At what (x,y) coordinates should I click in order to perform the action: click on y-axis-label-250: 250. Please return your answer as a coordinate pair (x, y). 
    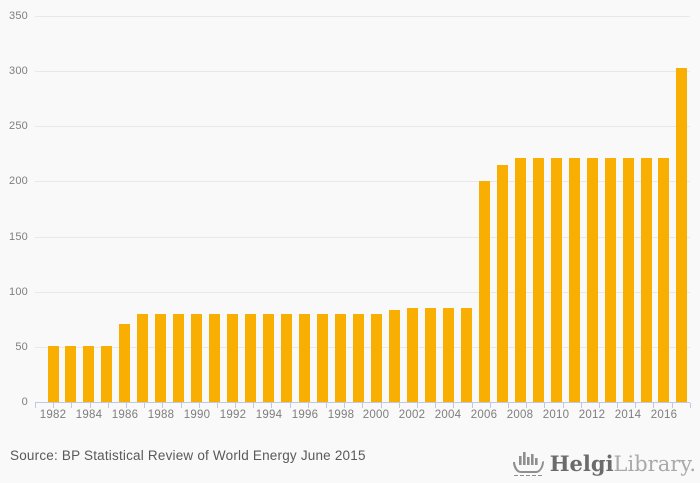
    Looking at the image, I should click on (18, 126).